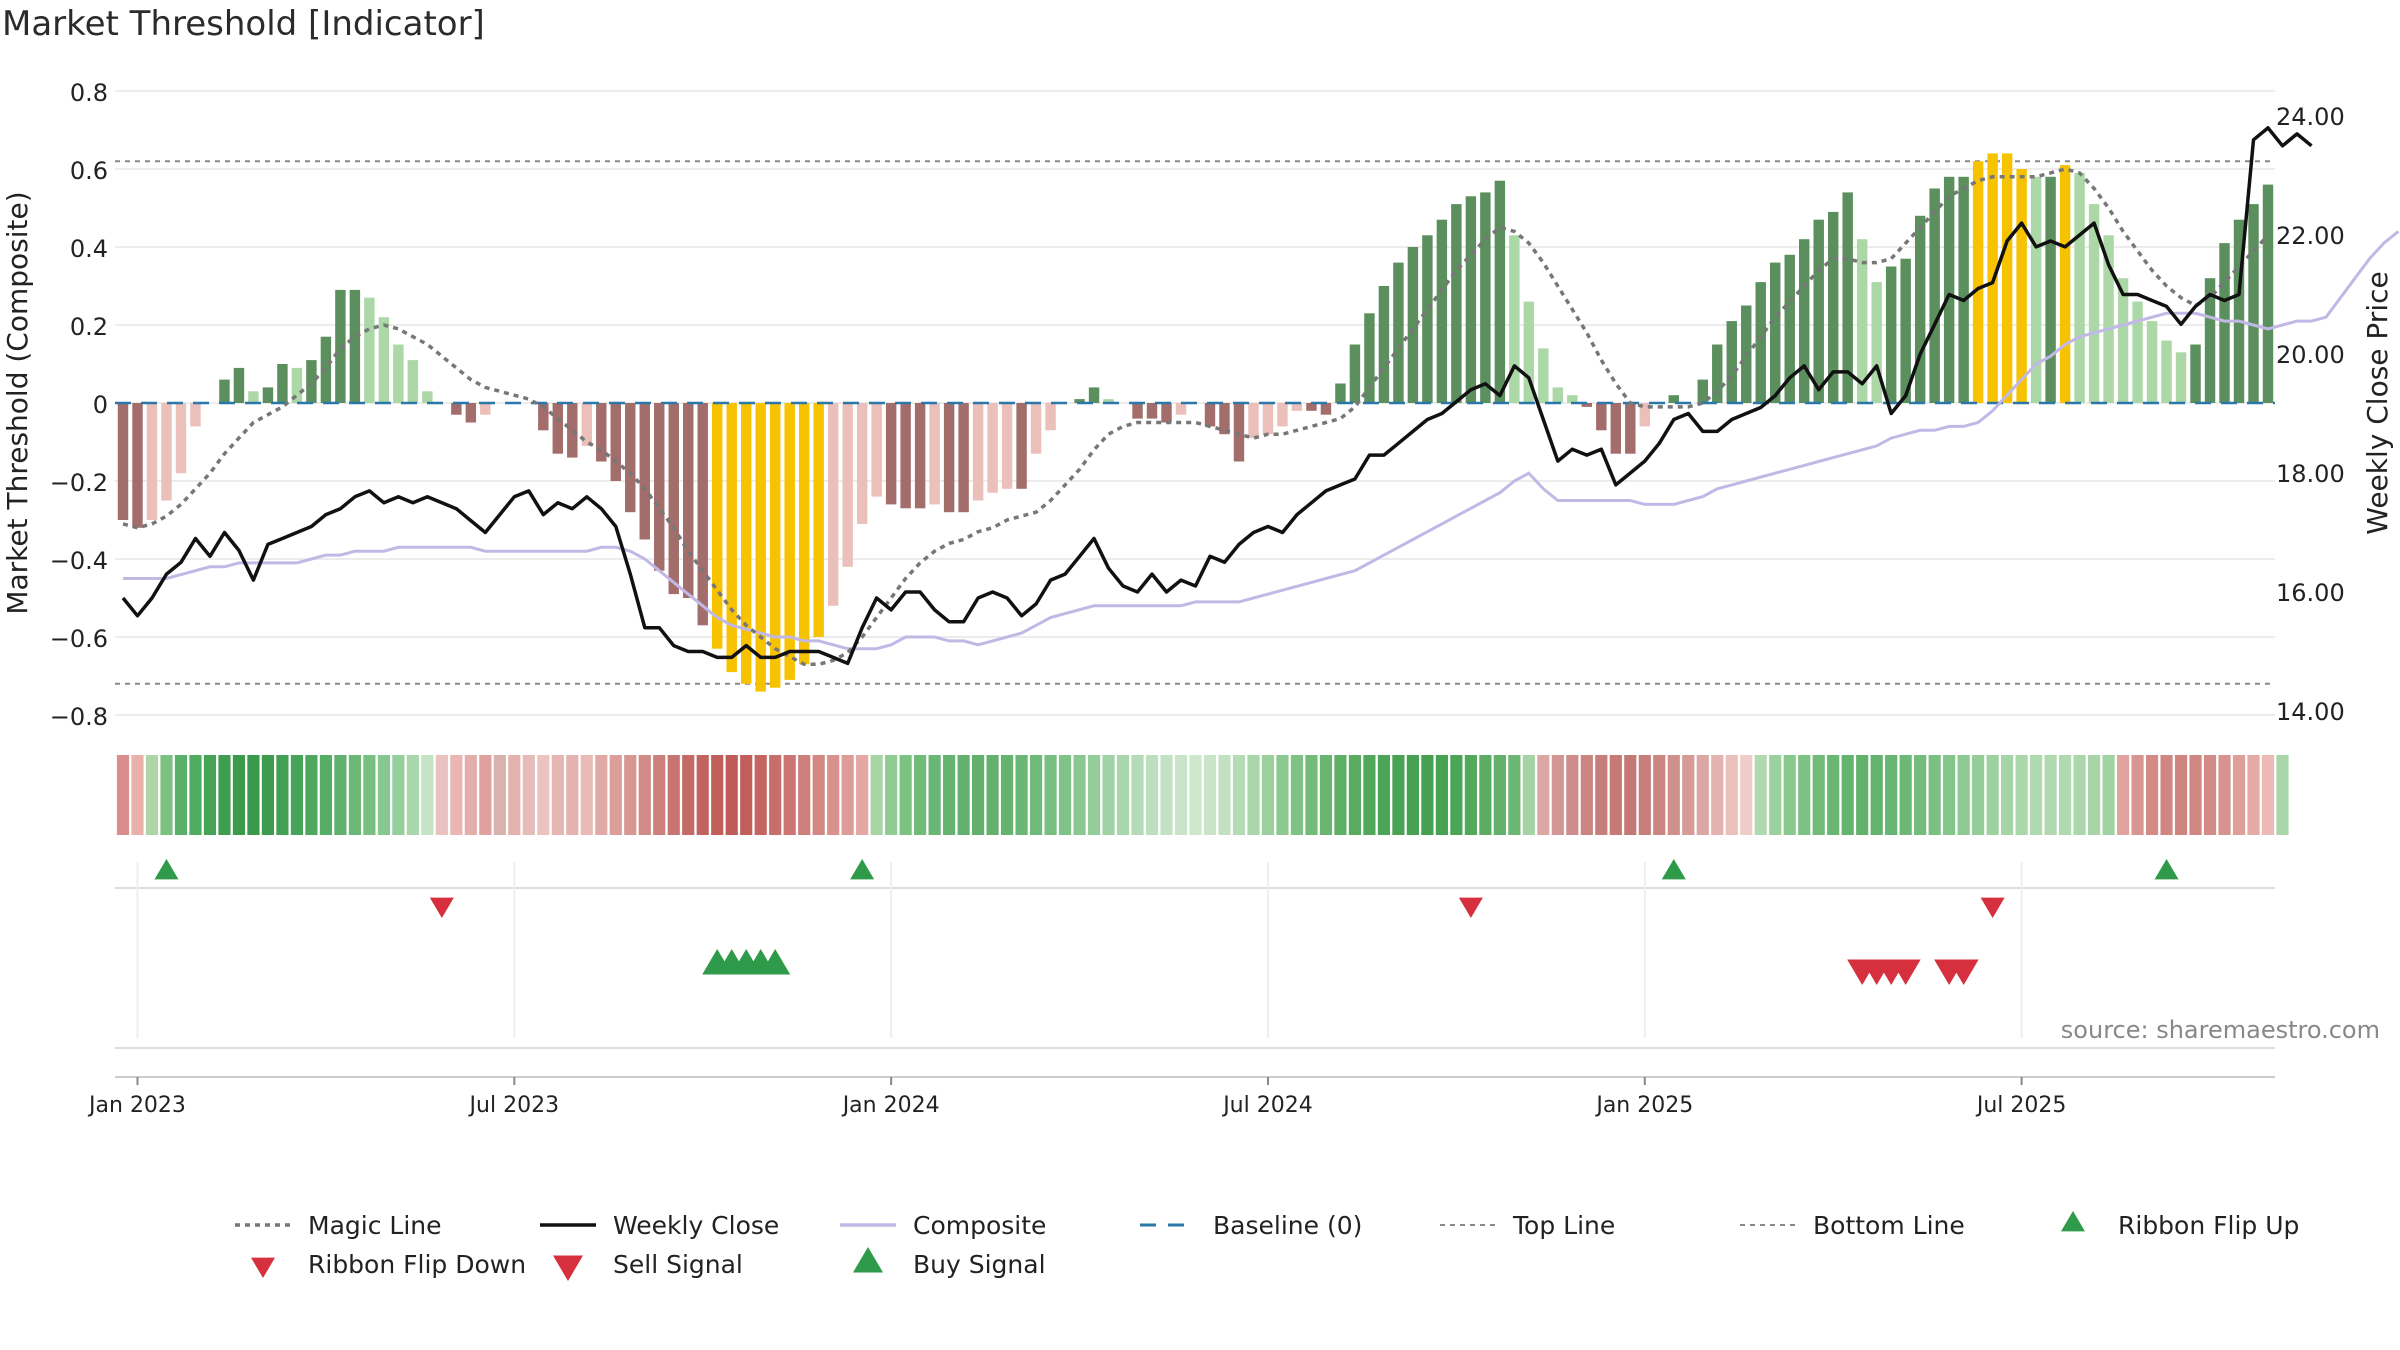 This screenshot has height=1350, width=2400. What do you see at coordinates (375, 1225) in the screenshot?
I see `legend-label: Magic Line` at bounding box center [375, 1225].